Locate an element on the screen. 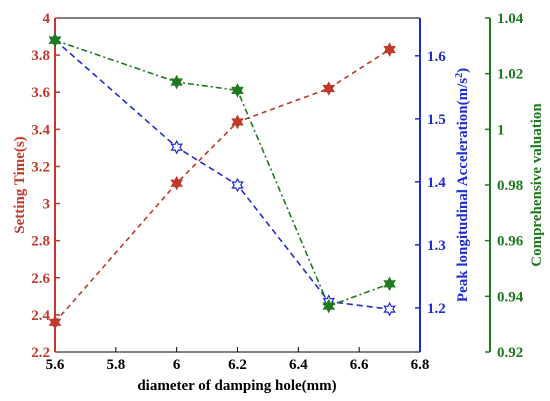 This screenshot has width=550, height=401. x-tick-label: 6.8 is located at coordinates (420, 365).